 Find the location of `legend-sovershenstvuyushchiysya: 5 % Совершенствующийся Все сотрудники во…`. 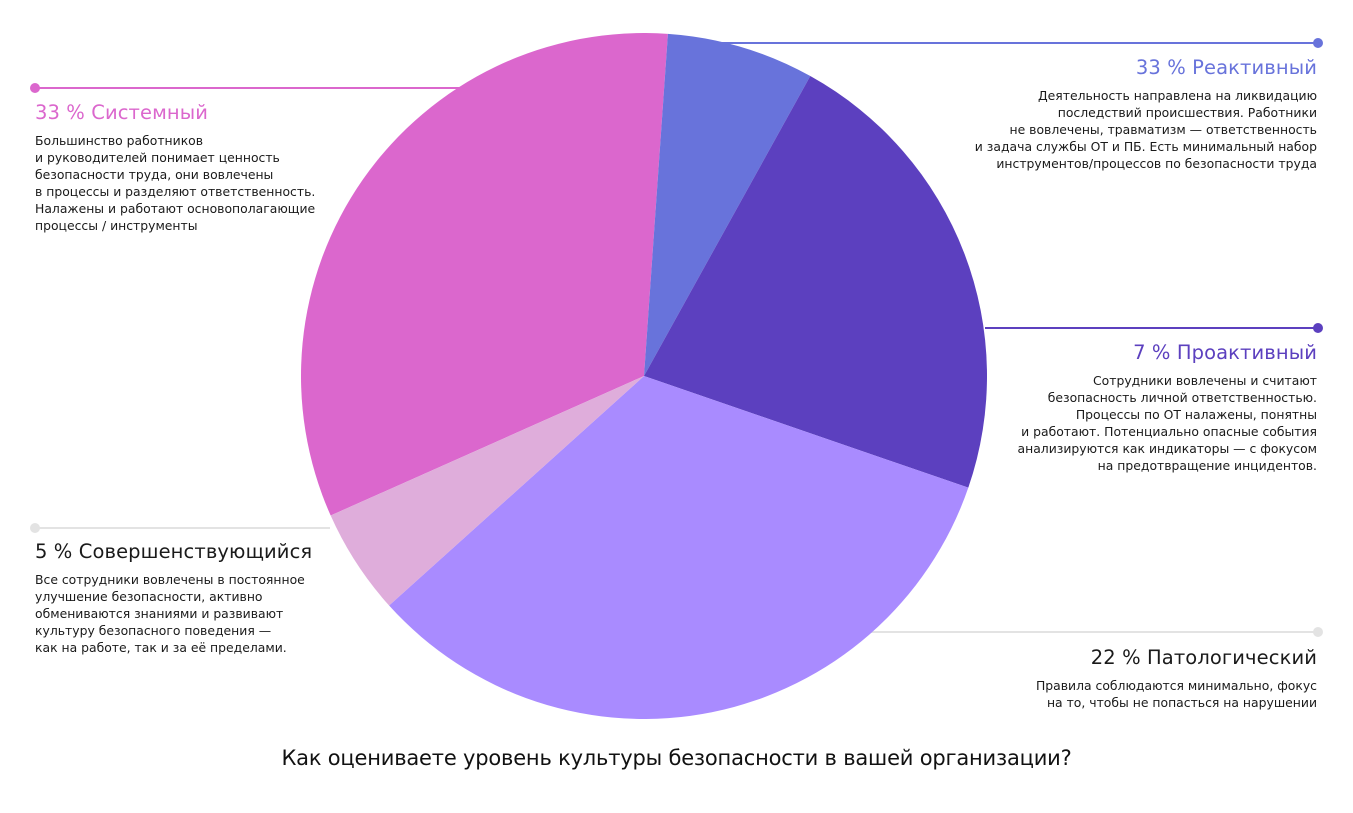

legend-sovershenstvuyushchiysya: 5 % Совершенствующийся Все сотрудники во… is located at coordinates (173, 597).